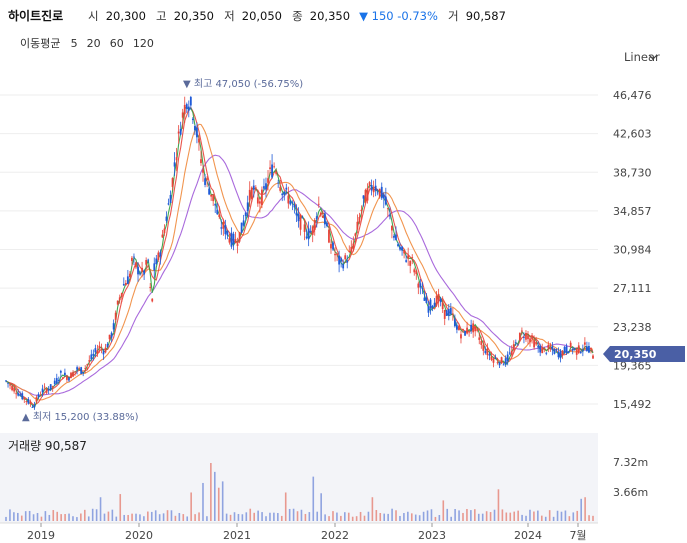 The width and height of the screenshot is (687, 543). I want to click on volume-label: 거, so click(453, 16).